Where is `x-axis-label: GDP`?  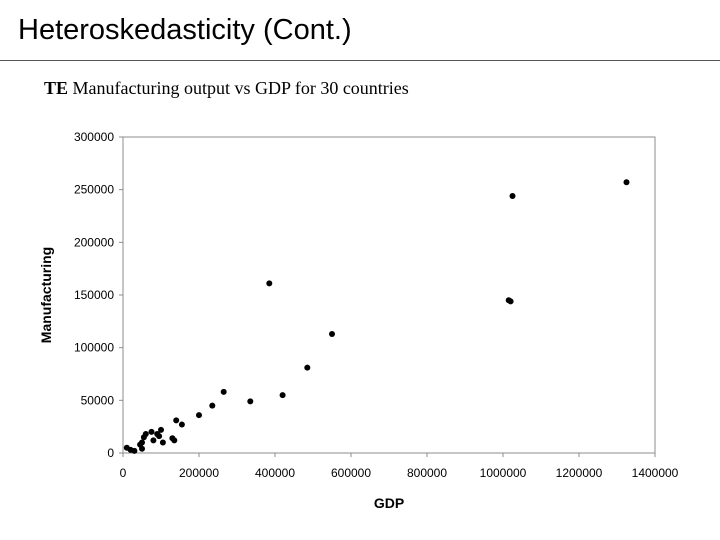
x-axis-label: GDP is located at coordinates (389, 503).